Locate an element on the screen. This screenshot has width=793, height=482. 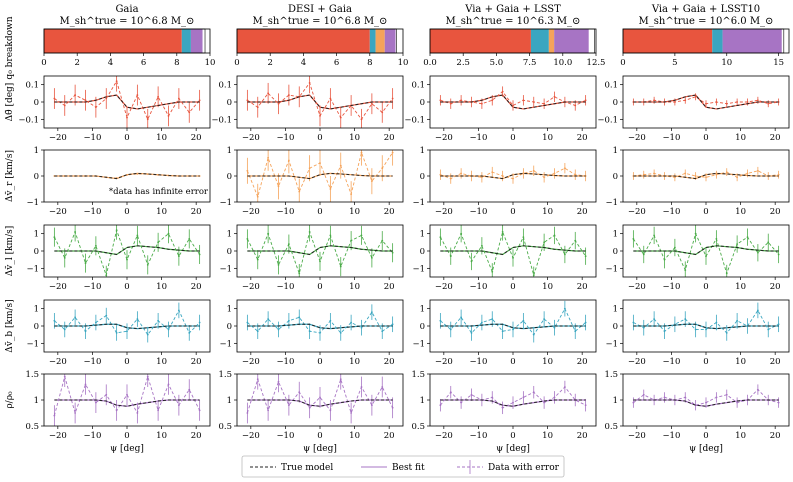
best-fit-line is located at coordinates (127, 102).